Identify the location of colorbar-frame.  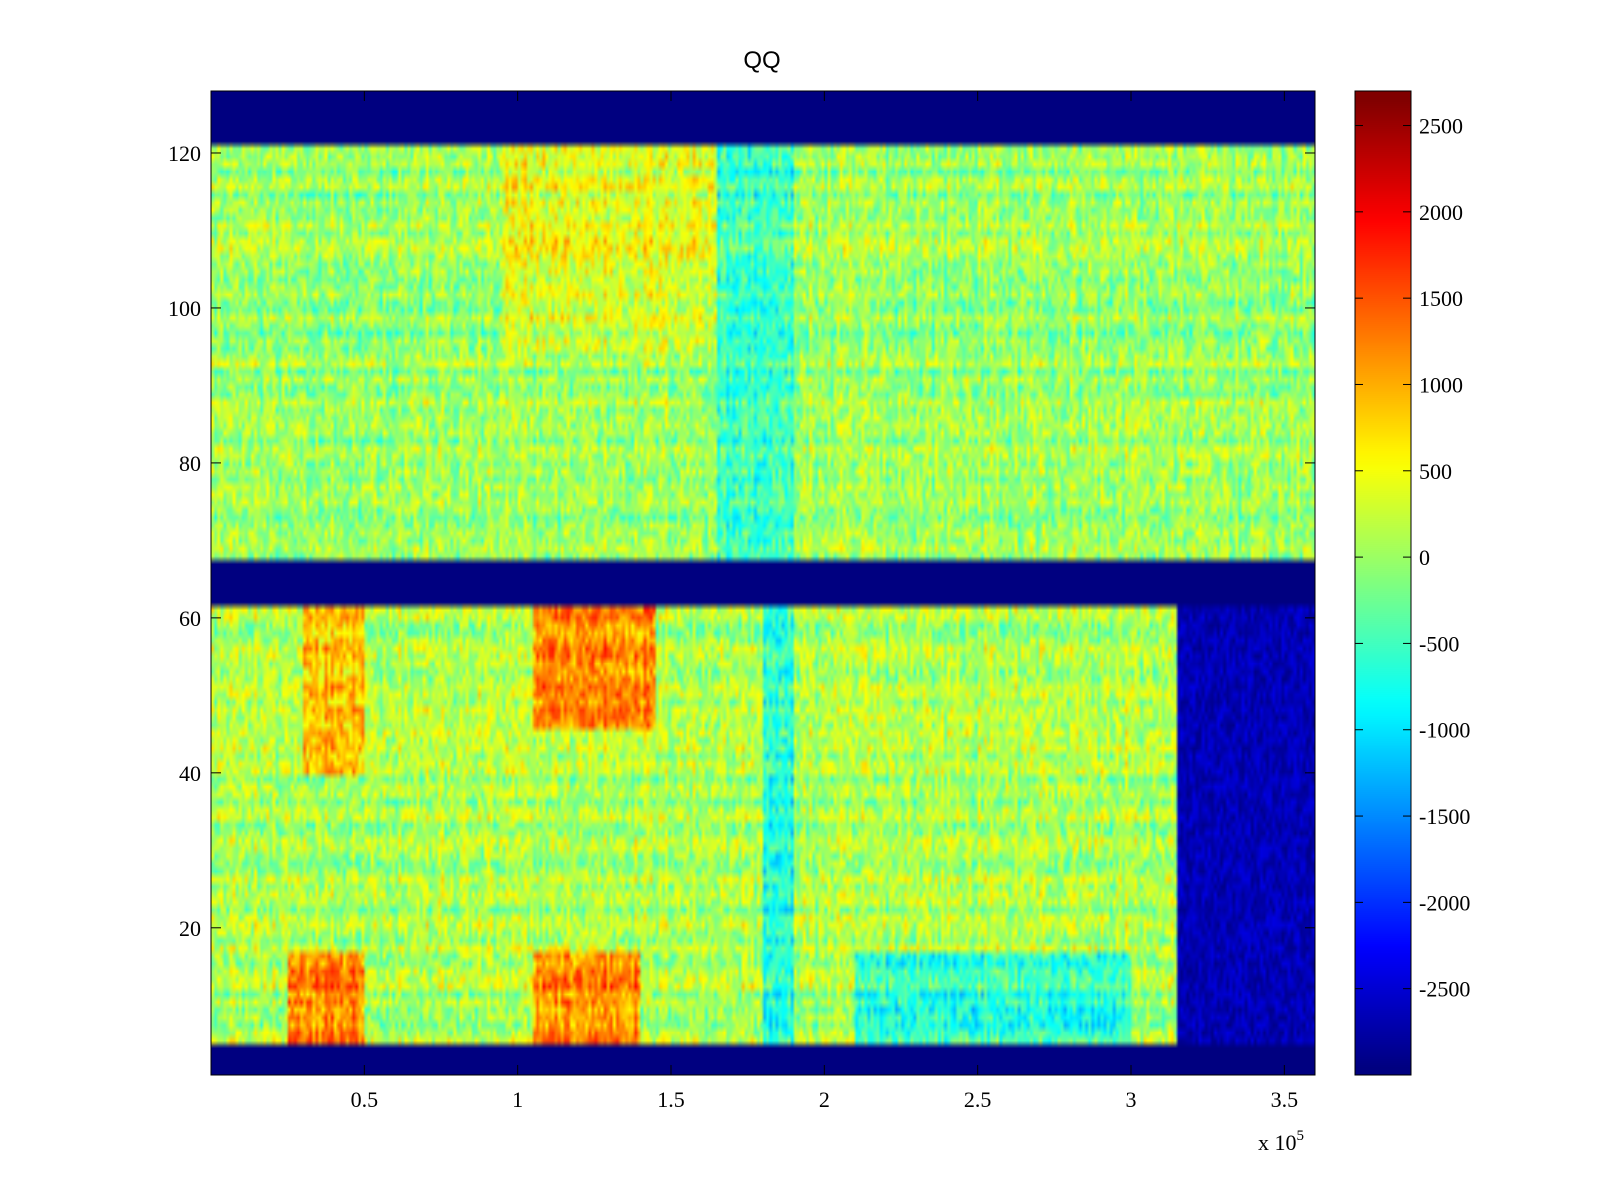
(1383, 583).